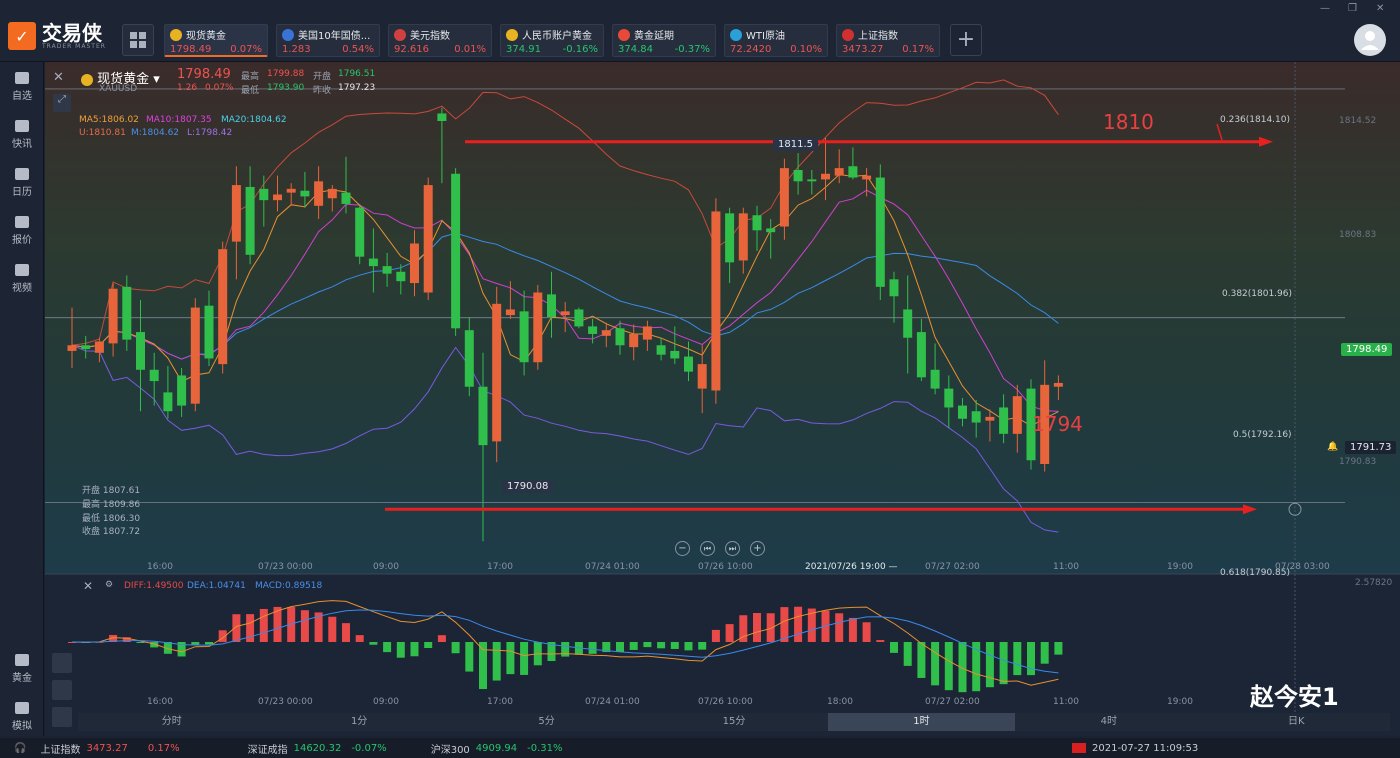 This screenshot has height=758, width=1400. What do you see at coordinates (171, 721) in the screenshot?
I see `tab-timeframe: 分时` at bounding box center [171, 721].